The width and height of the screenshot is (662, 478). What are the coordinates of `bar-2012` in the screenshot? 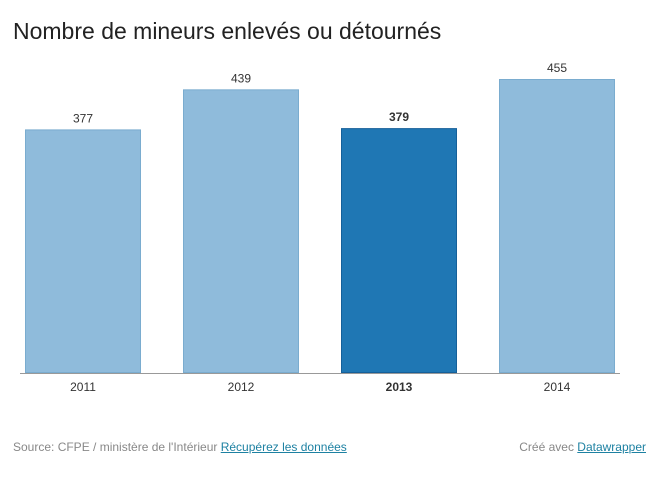 It's located at (241, 231).